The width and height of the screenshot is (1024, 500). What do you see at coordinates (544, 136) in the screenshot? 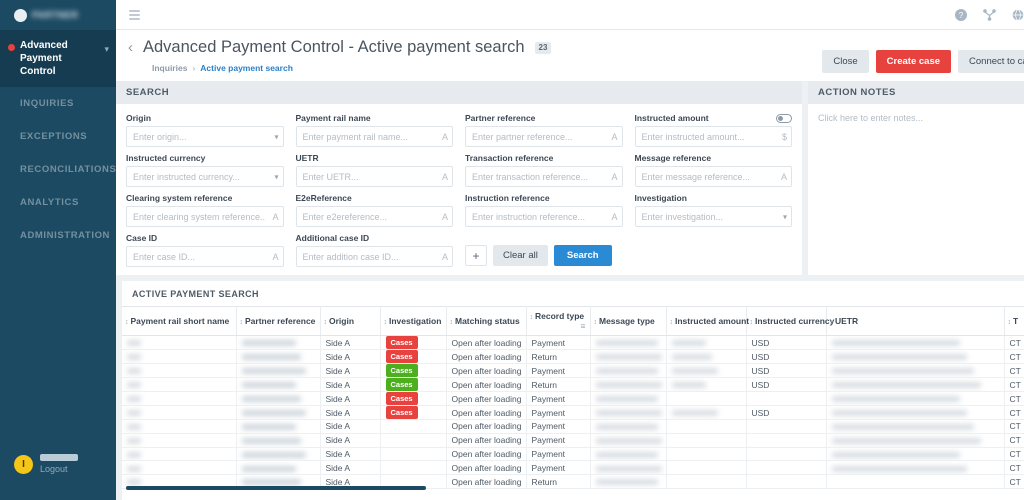
I see `partner-reference-input` at bounding box center [544, 136].